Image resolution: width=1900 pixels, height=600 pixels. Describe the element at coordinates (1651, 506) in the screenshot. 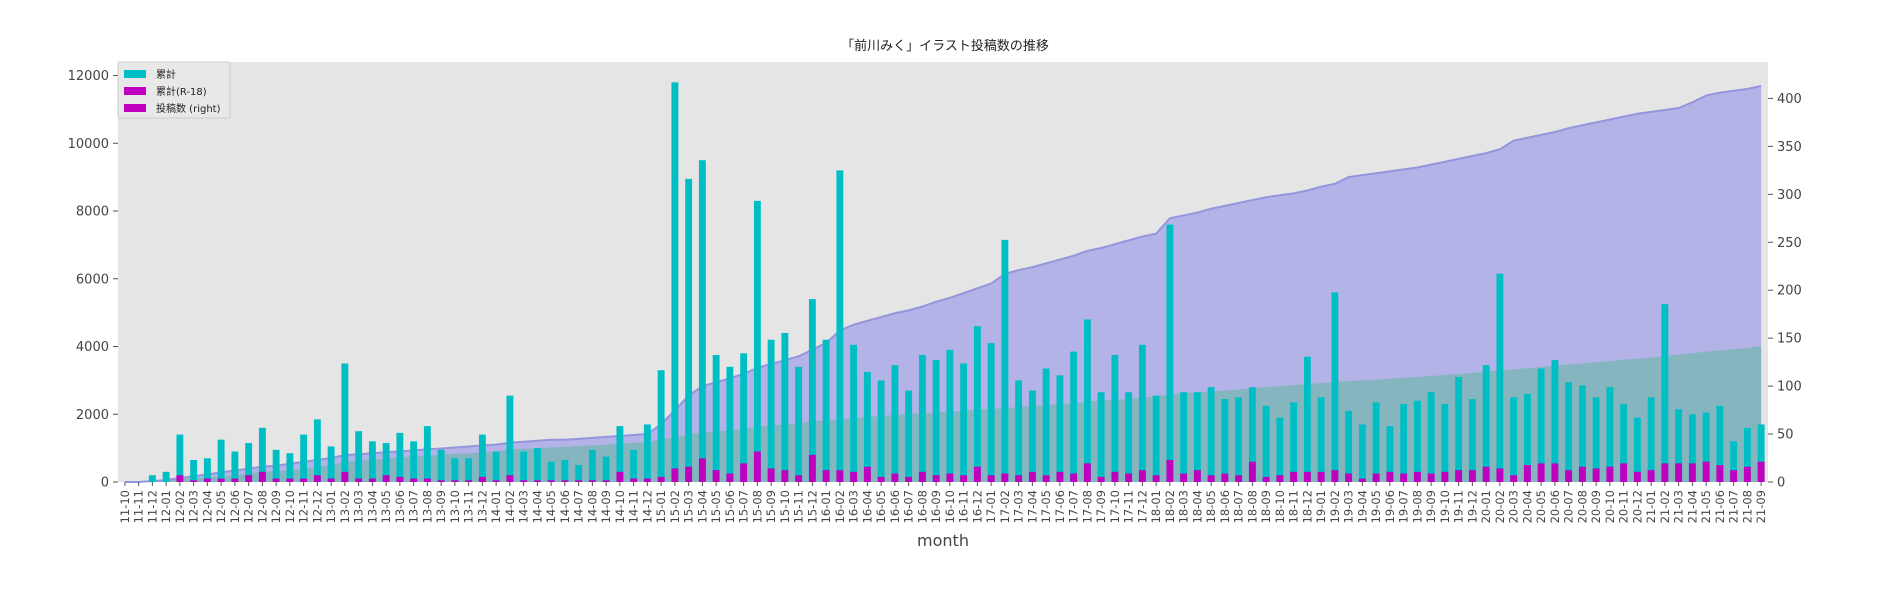

I see `x-tick-label: 21-01` at that location.